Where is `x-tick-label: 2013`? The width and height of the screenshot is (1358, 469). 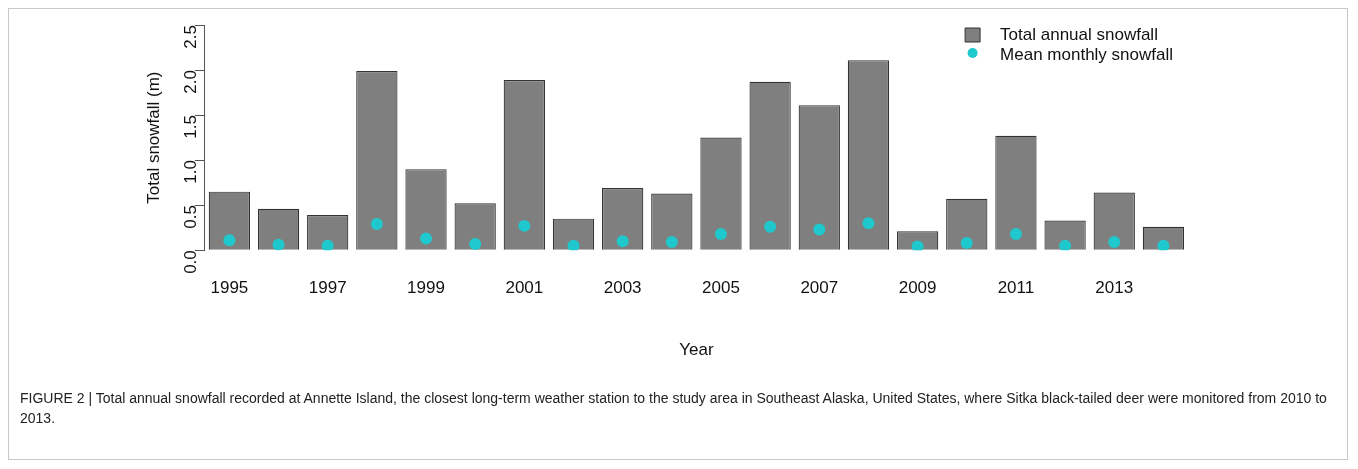 x-tick-label: 2013 is located at coordinates (1114, 288).